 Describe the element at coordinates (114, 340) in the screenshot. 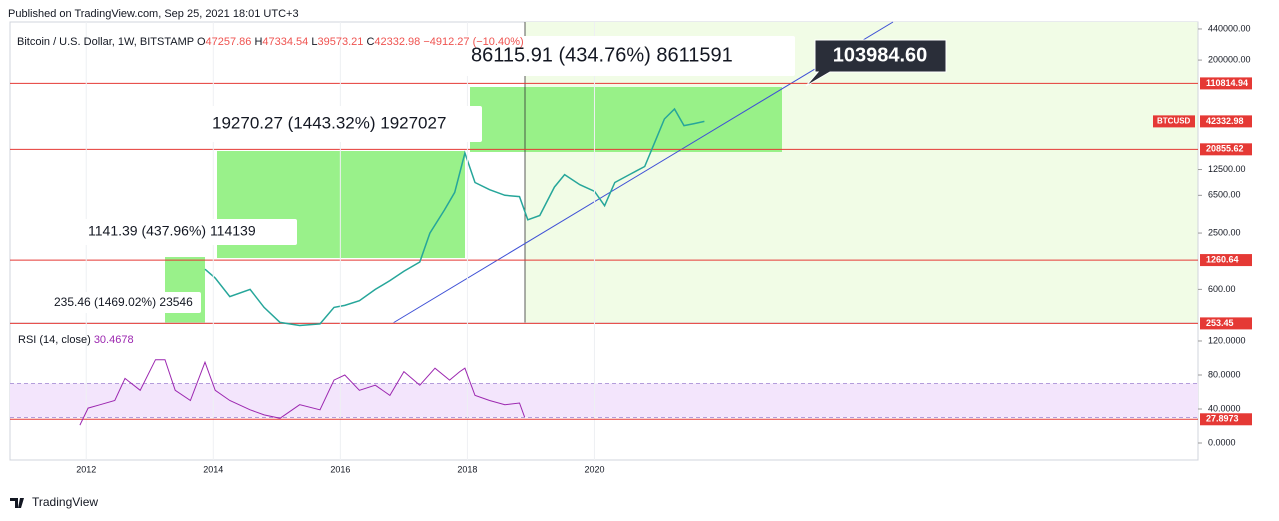

I see `rsi-value: 30.4678` at that location.